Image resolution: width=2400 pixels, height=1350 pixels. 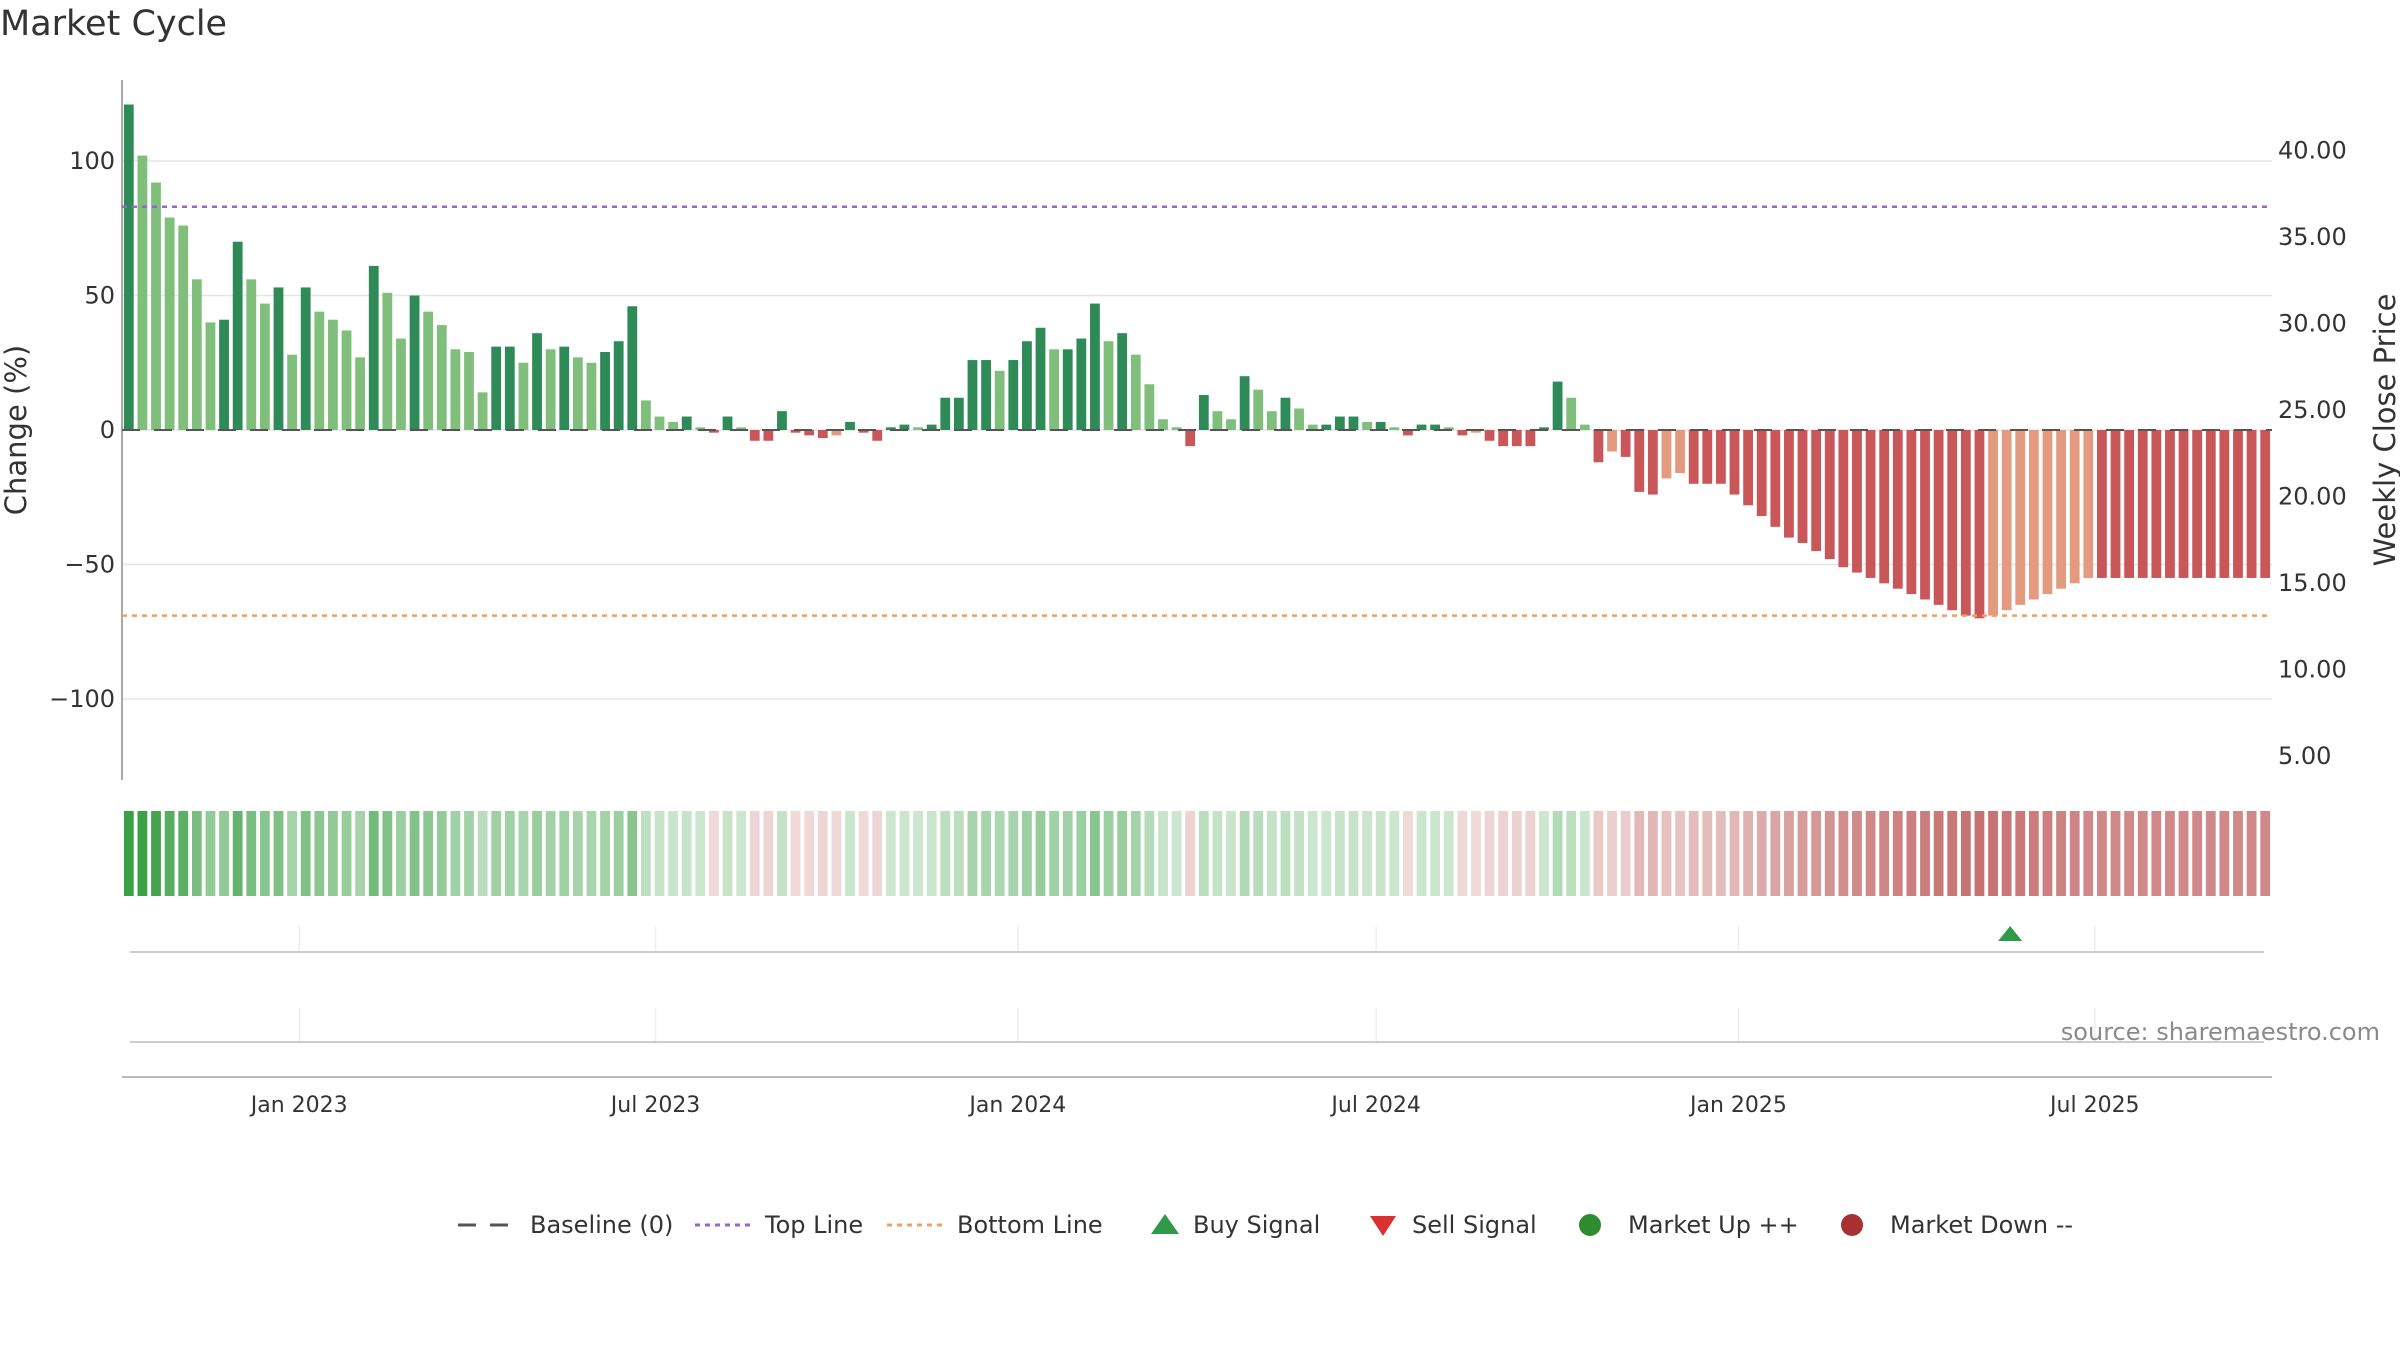 What do you see at coordinates (601, 1225) in the screenshot?
I see `legend-label: Baseline (0)` at bounding box center [601, 1225].